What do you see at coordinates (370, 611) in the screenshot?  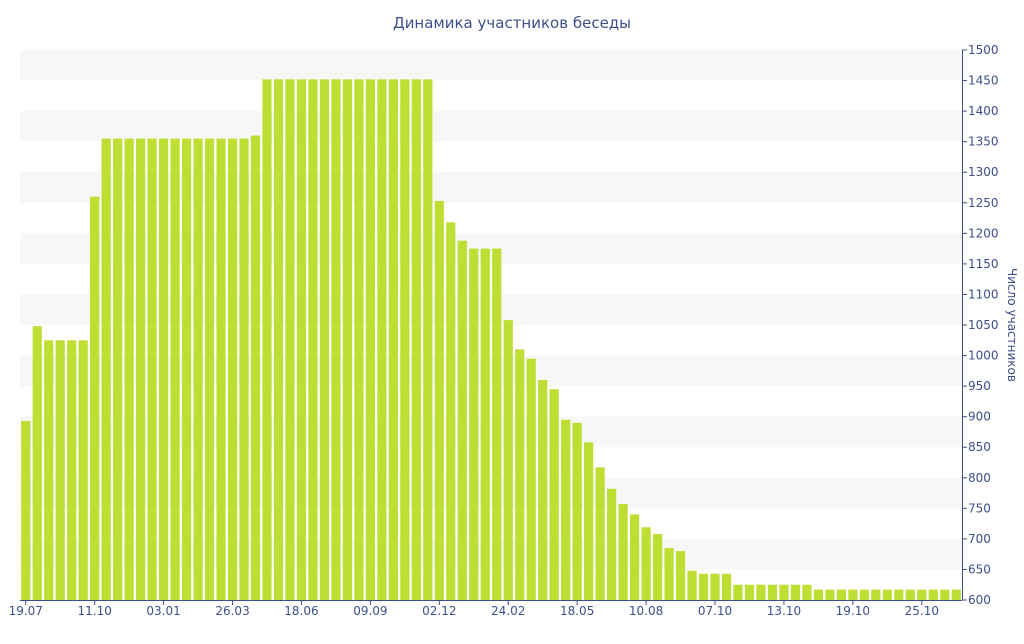 I see `x-tick-label: 09.09` at bounding box center [370, 611].